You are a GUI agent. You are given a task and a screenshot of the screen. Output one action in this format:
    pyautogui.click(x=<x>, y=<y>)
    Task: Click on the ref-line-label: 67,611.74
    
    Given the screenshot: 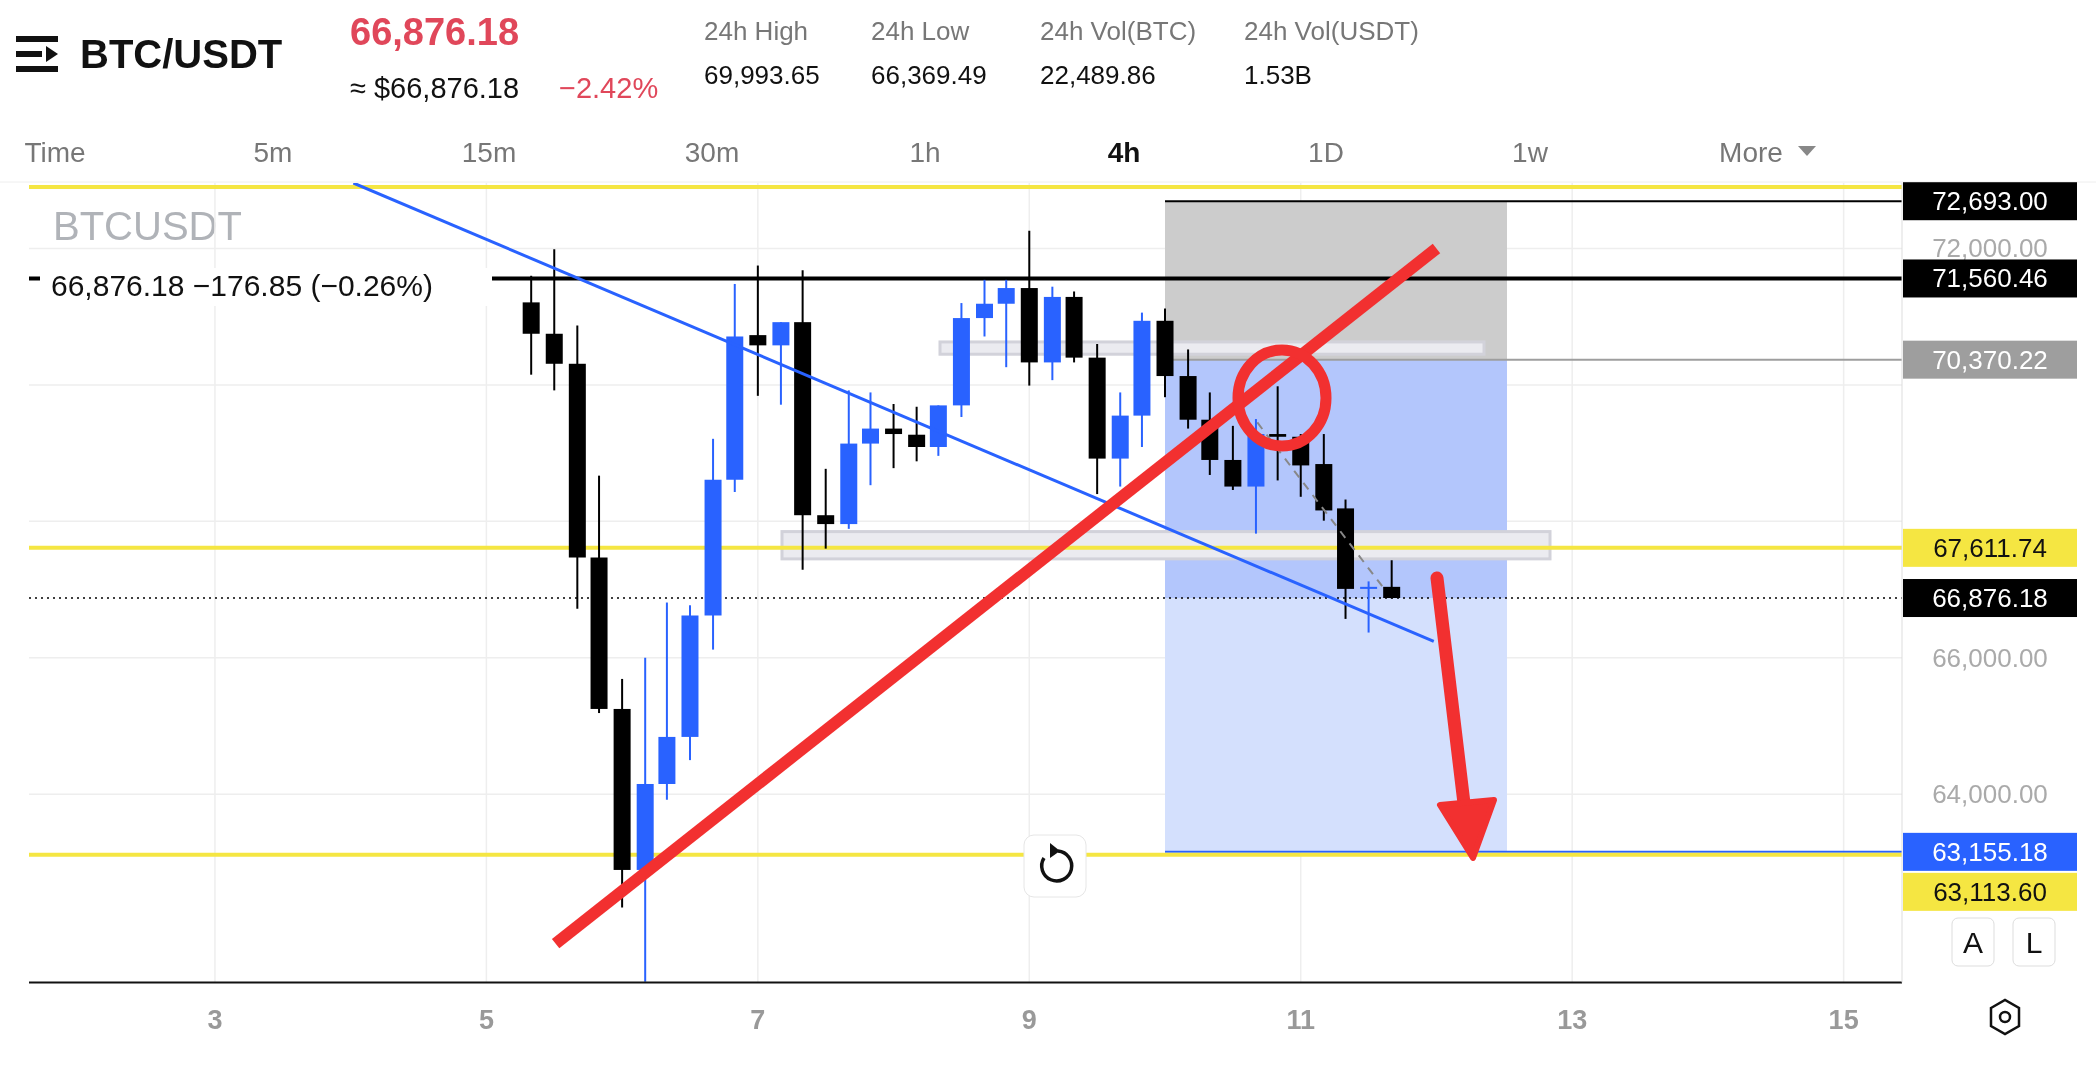 What is the action you would take?
    pyautogui.click(x=1990, y=547)
    